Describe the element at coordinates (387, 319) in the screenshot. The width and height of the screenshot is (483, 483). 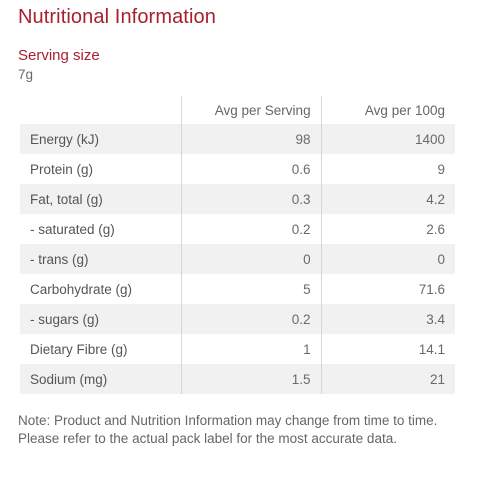
I see `per-100g-value: 3.4` at that location.